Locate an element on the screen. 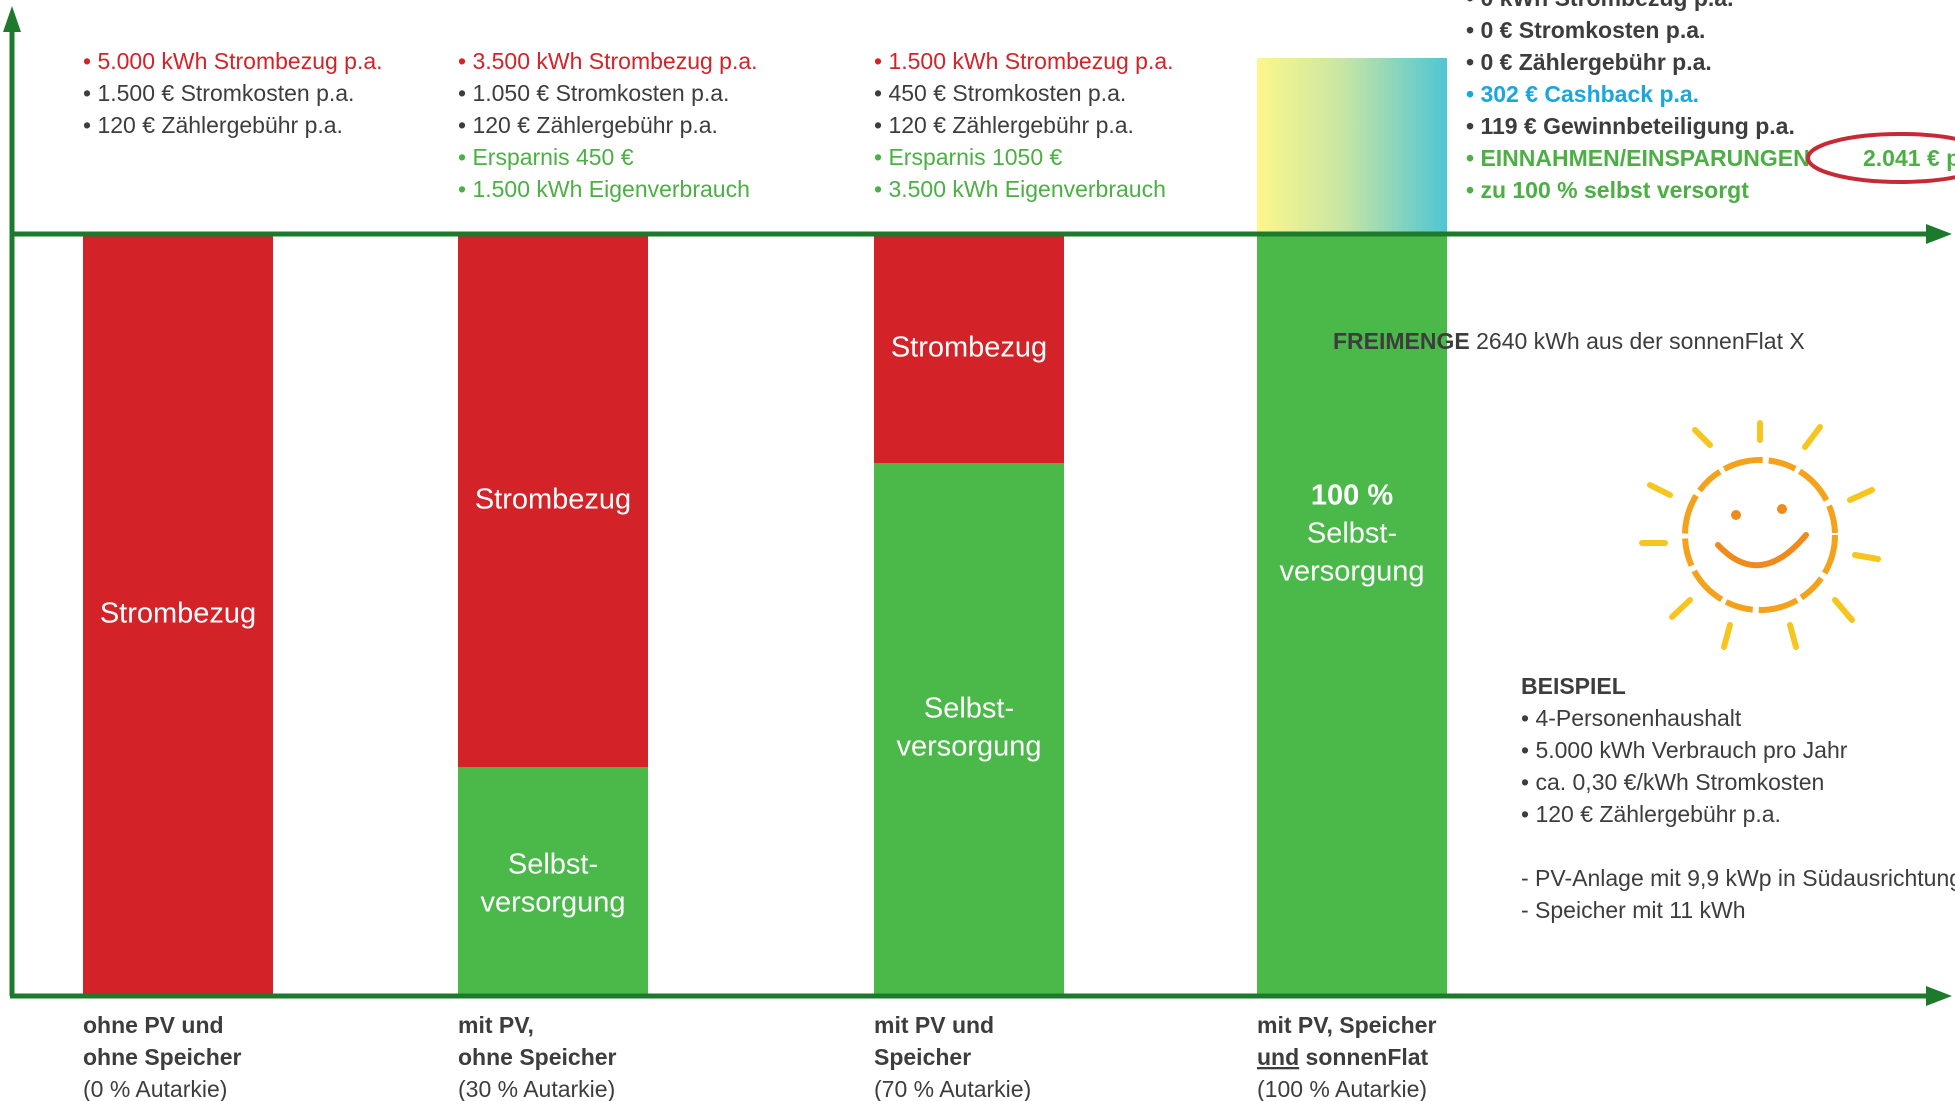 The height and width of the screenshot is (1101, 1955). bullet-item: • 0 kWh Strombezug p.a. is located at coordinates (1599, 5).